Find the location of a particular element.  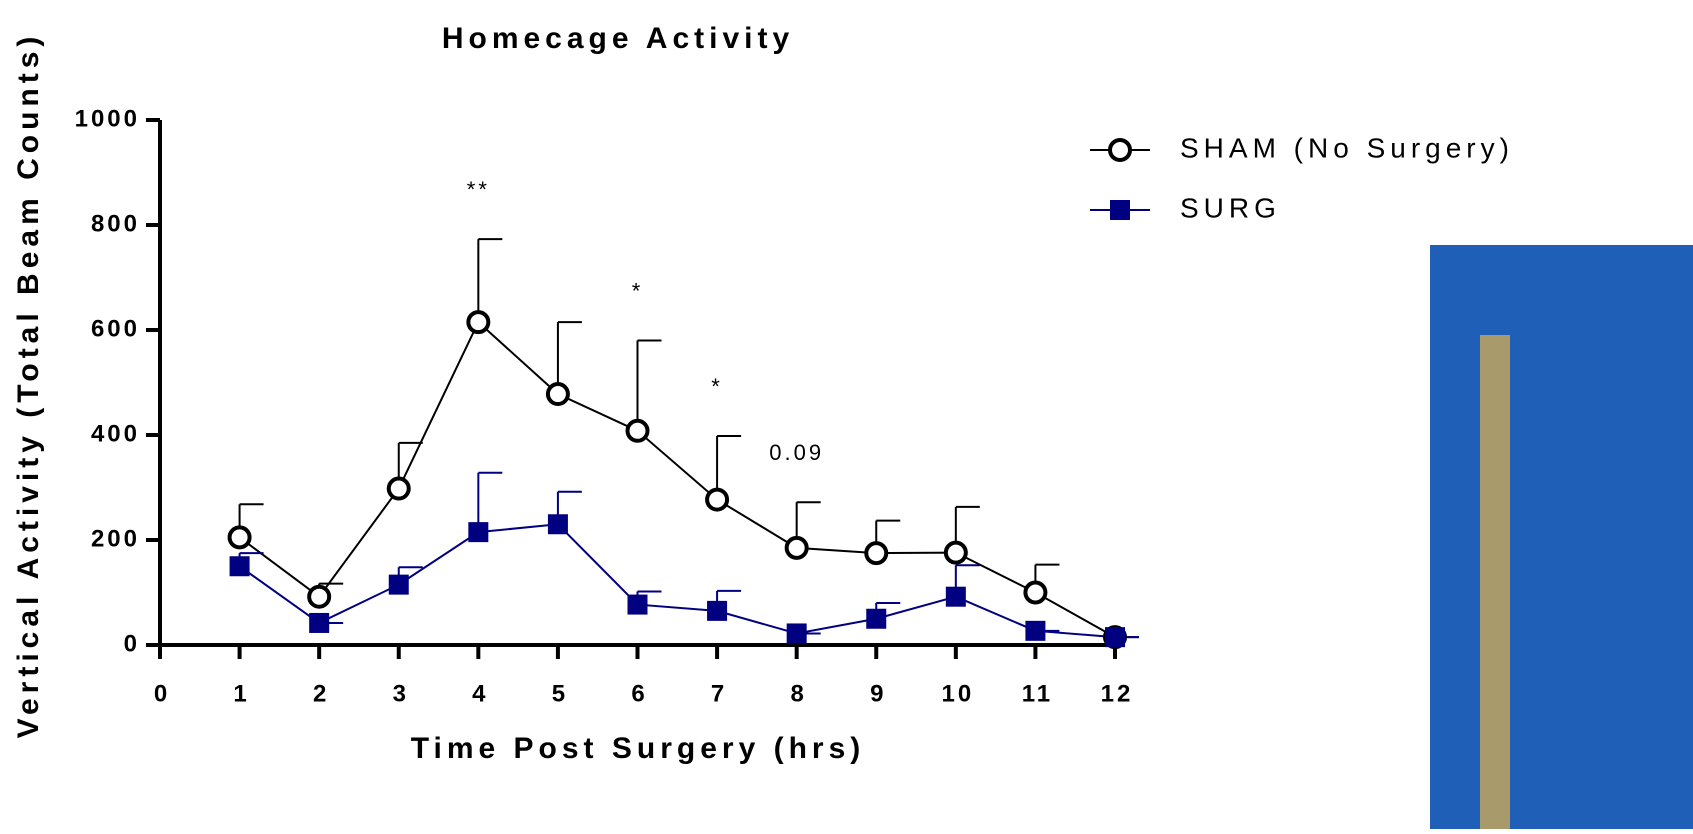

x-tick-label: 10 is located at coordinates (957, 693).